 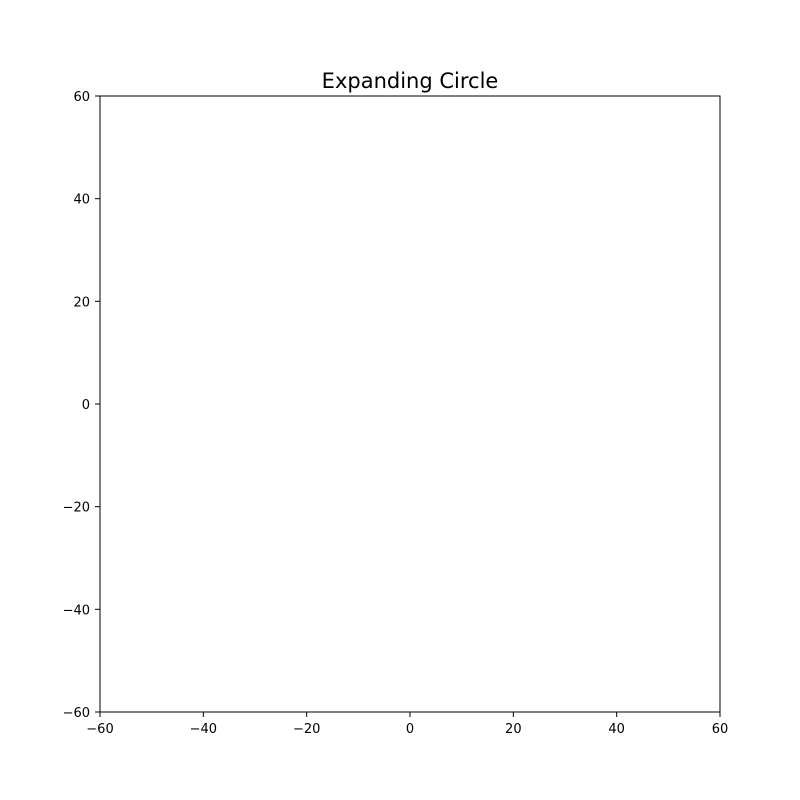 What do you see at coordinates (306, 729) in the screenshot?
I see `x-tick-label: −20` at bounding box center [306, 729].